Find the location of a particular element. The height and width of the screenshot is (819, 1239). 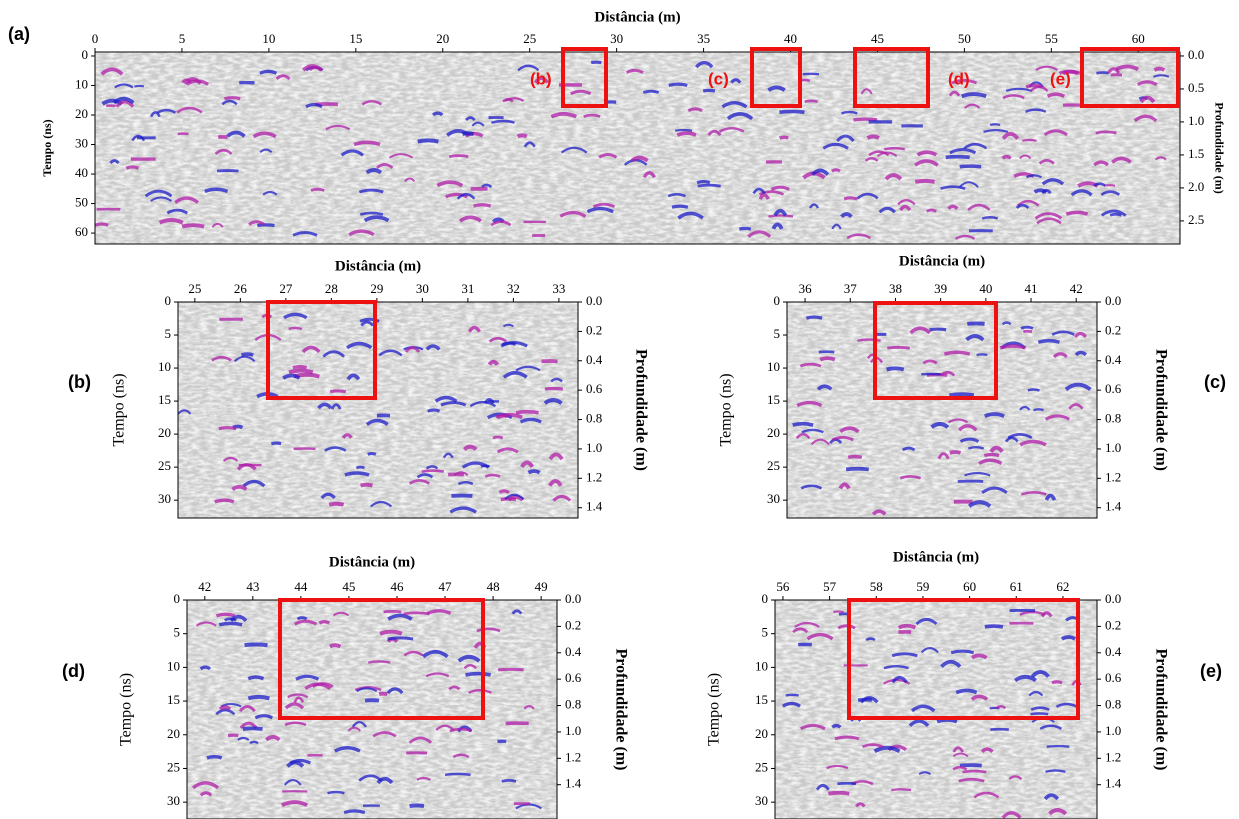

x-tick-label: 38 is located at coordinates (895, 288).